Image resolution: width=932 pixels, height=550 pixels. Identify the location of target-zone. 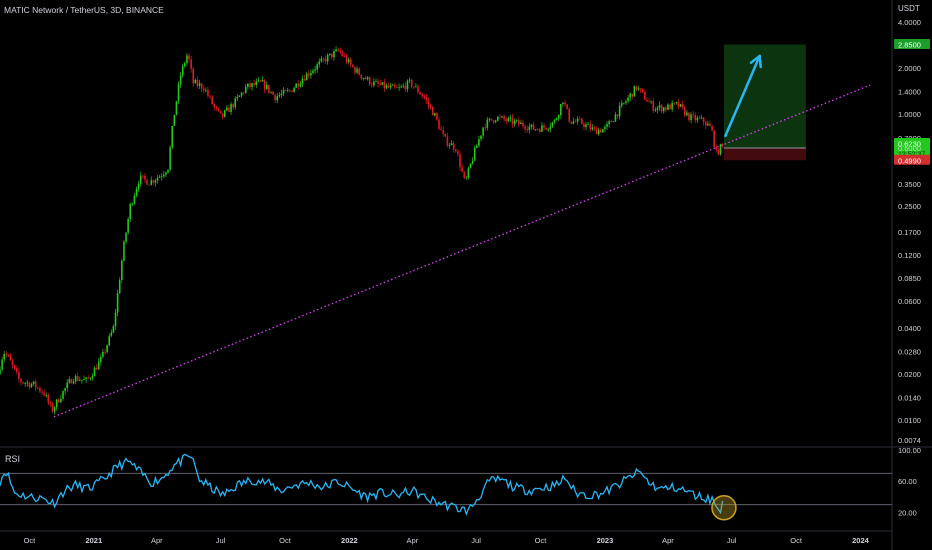
(764, 96).